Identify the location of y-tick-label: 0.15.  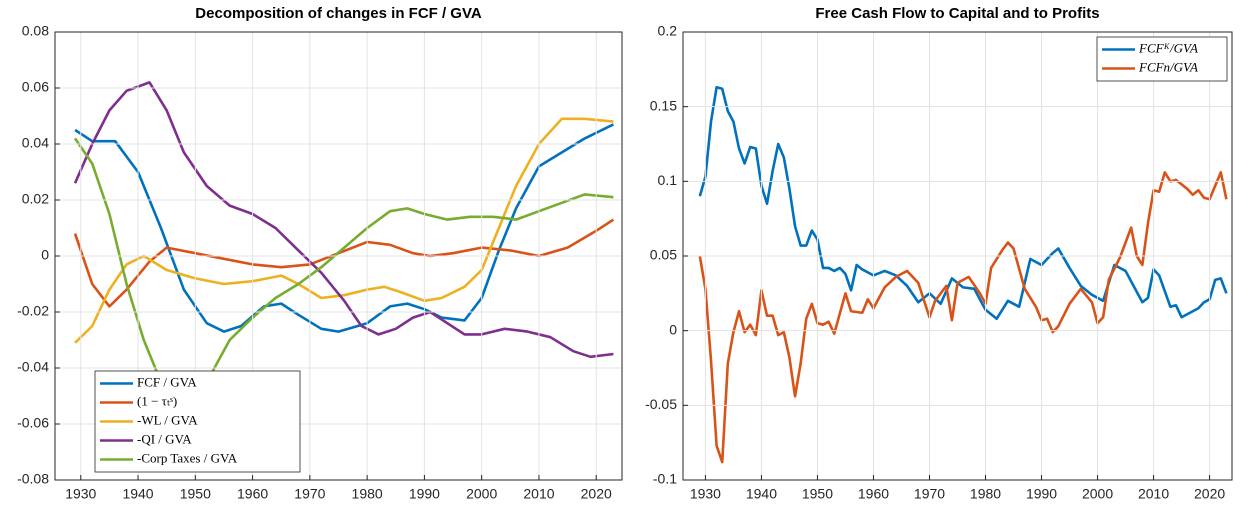
(663, 105).